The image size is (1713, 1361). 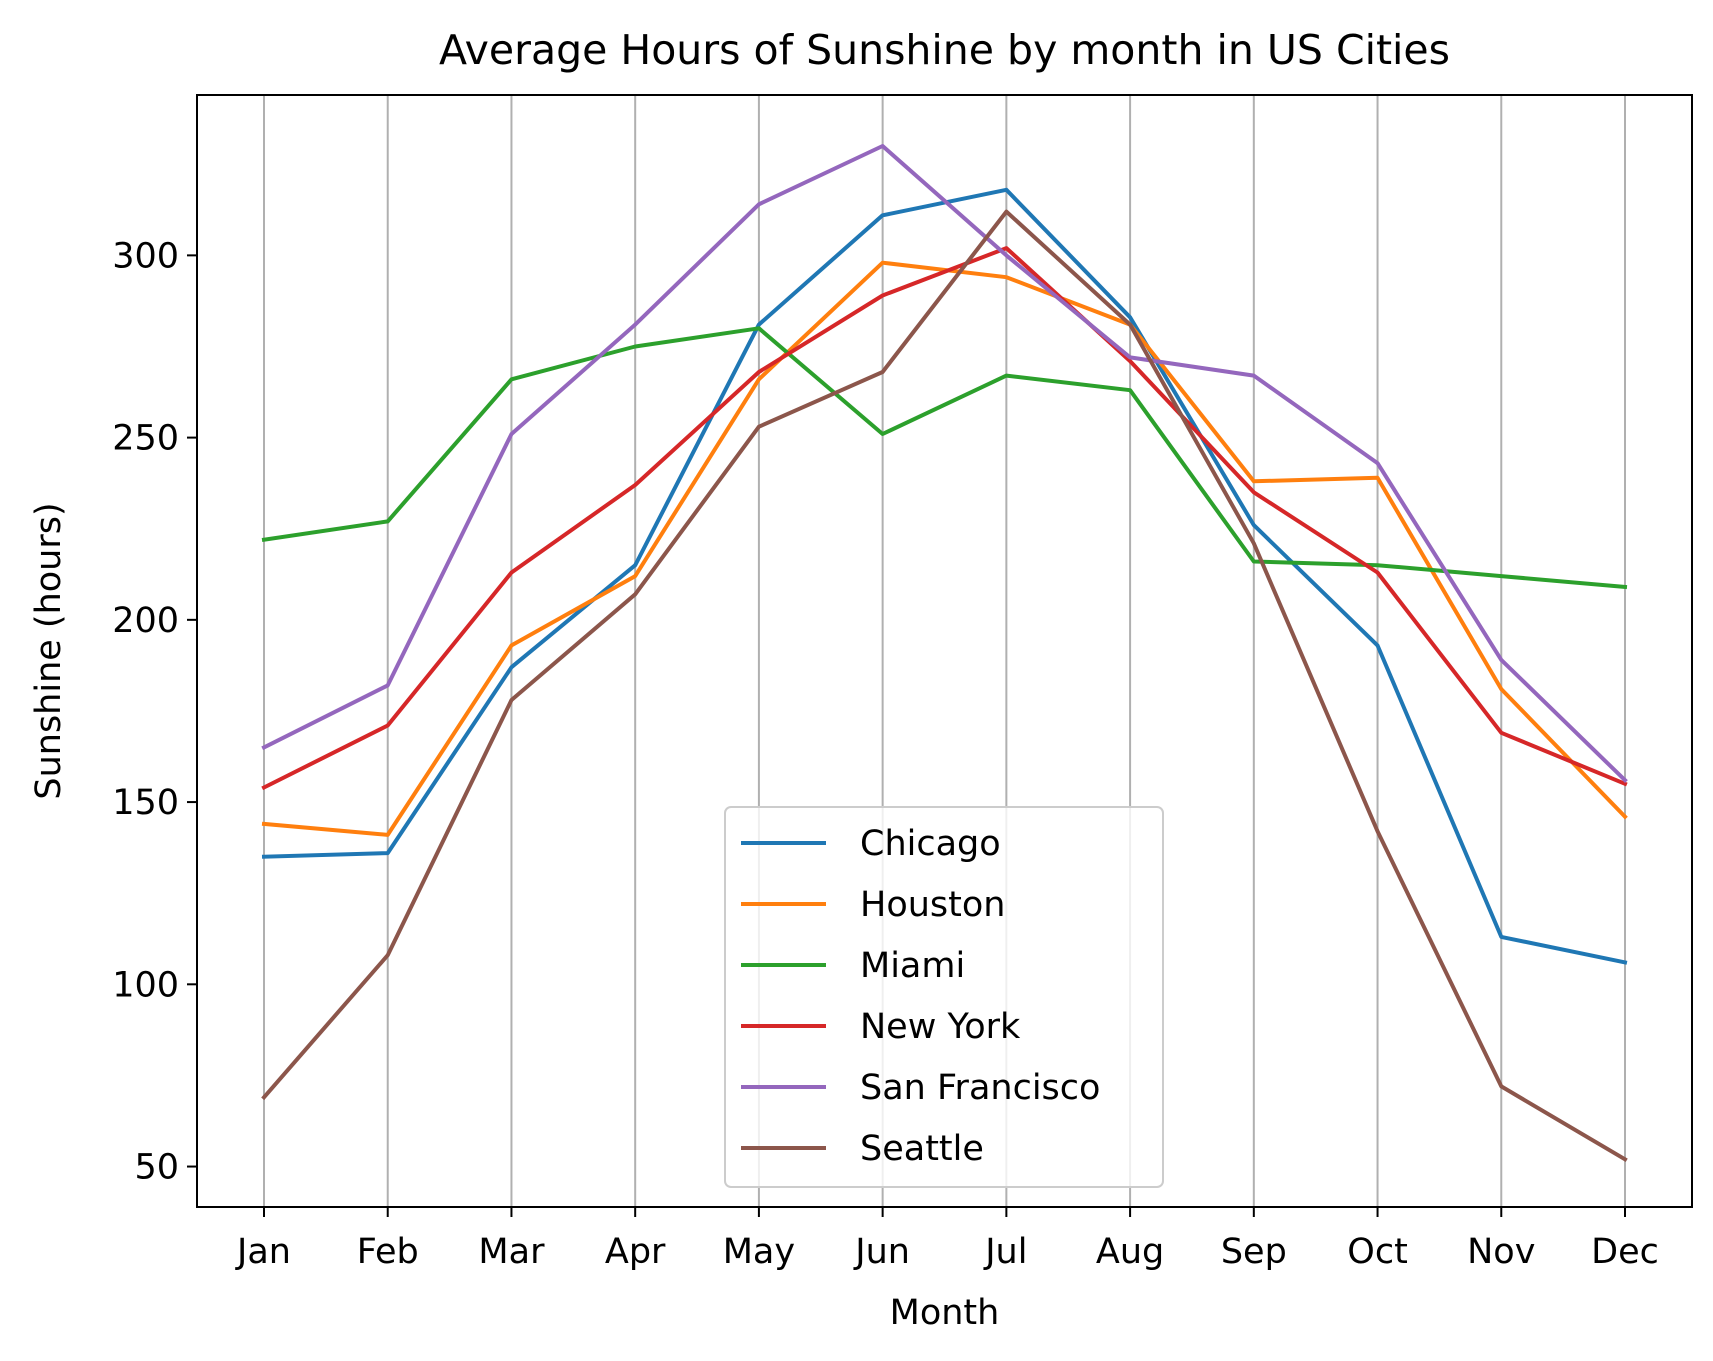 What do you see at coordinates (154, 712) in the screenshot?
I see `y-axis: 50 100 150 200 250 300` at bounding box center [154, 712].